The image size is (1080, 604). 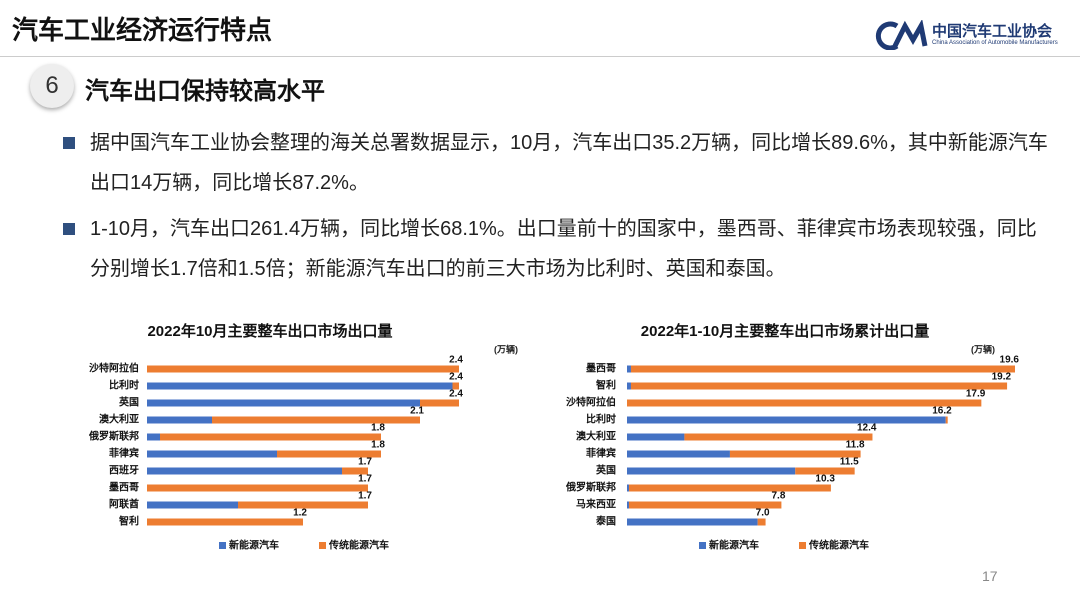 I want to click on logo-mark, so click(x=901, y=35).